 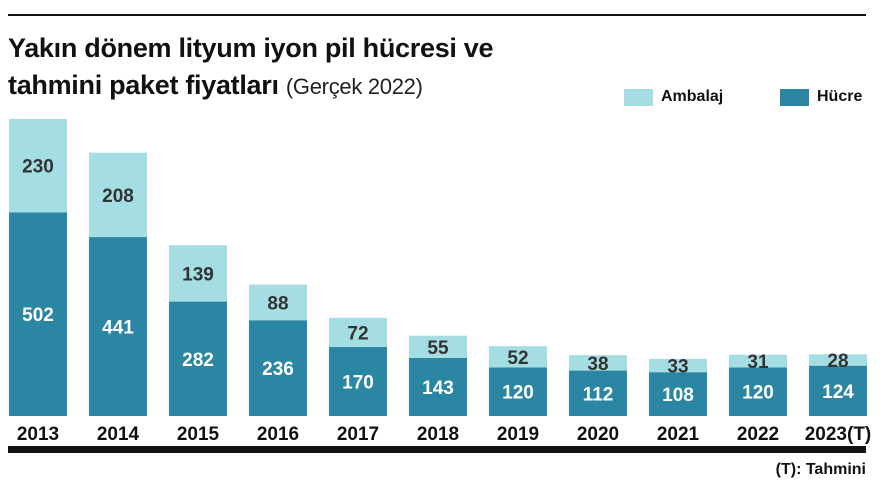 I want to click on data-label-h-cre-2020: 112, so click(x=598, y=394).